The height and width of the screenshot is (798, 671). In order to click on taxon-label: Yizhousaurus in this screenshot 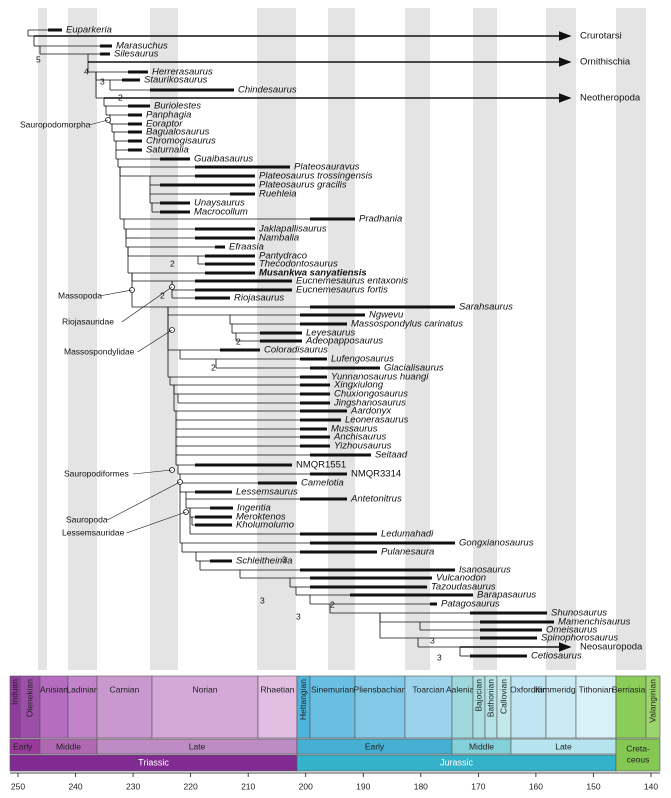, I will do `click(363, 446)`.